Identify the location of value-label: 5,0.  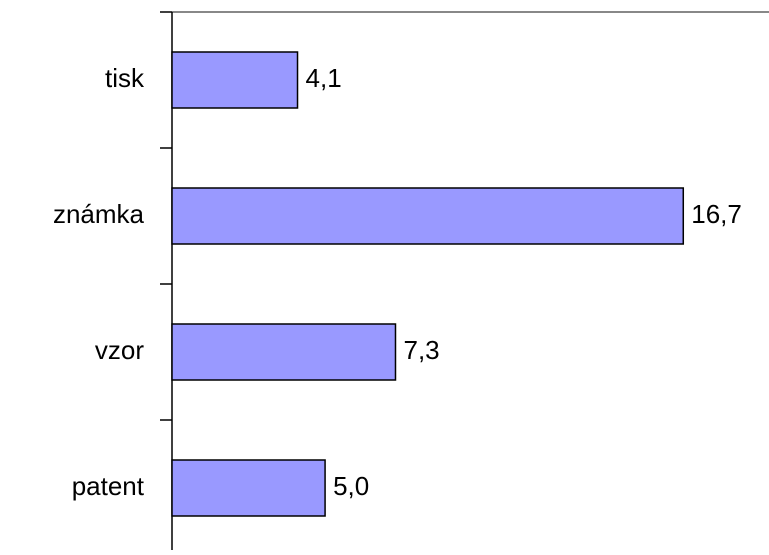
(351, 486).